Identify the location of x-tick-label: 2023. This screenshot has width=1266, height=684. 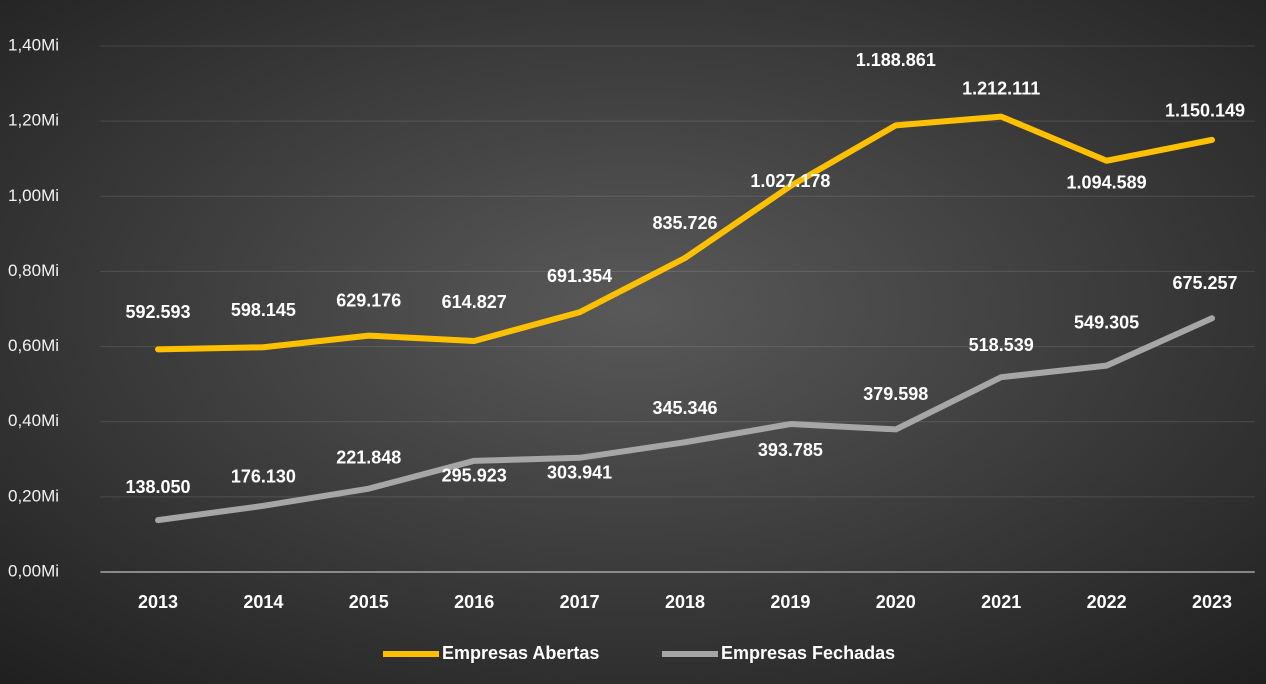
(1212, 602).